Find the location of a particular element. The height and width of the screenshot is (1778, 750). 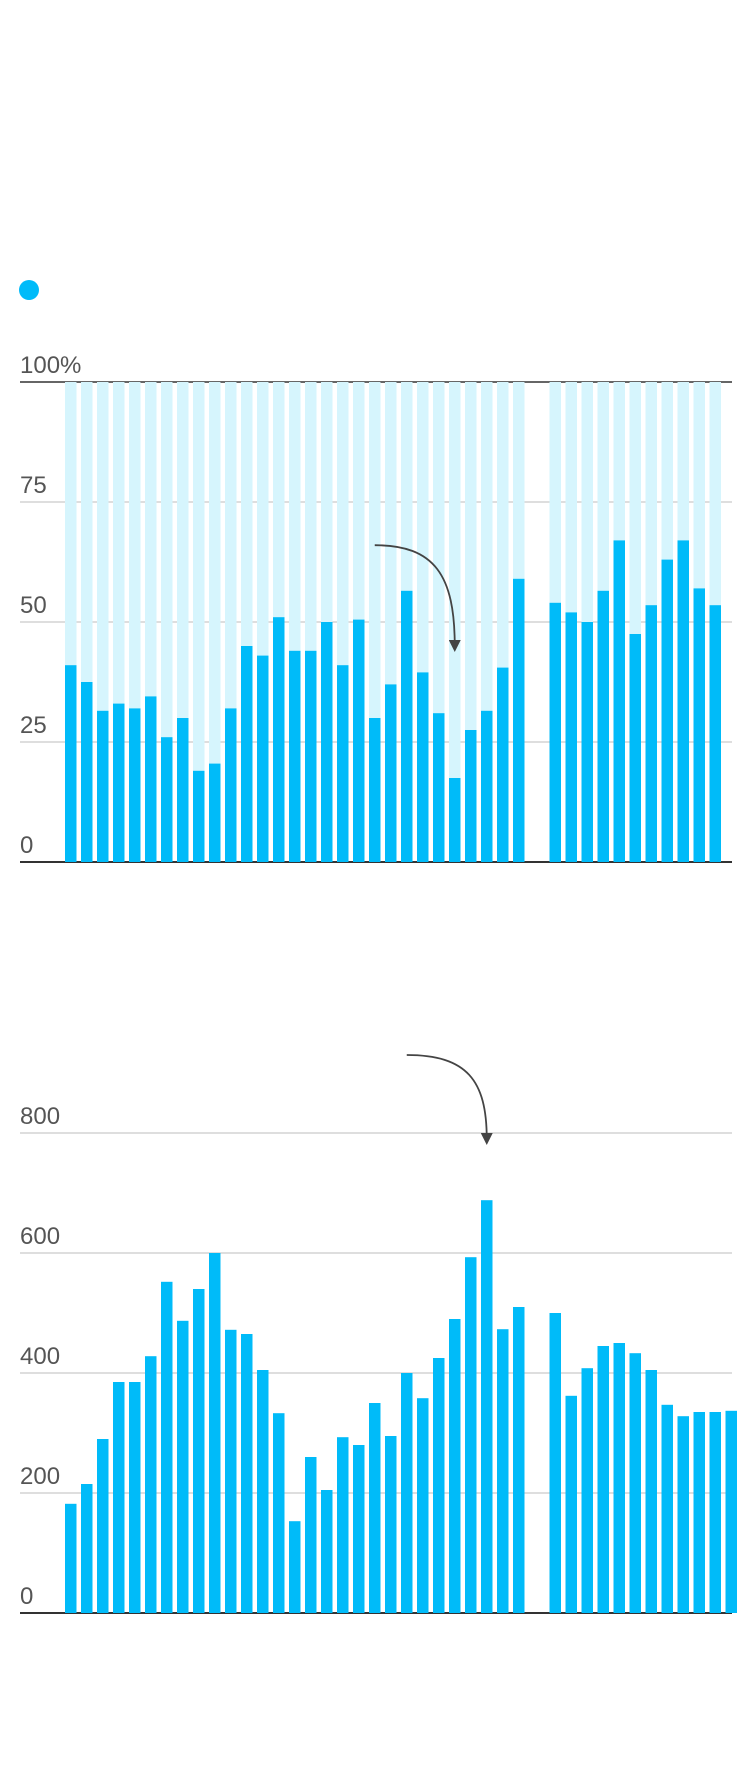

y-tick-label: 100% is located at coordinates (50, 365).